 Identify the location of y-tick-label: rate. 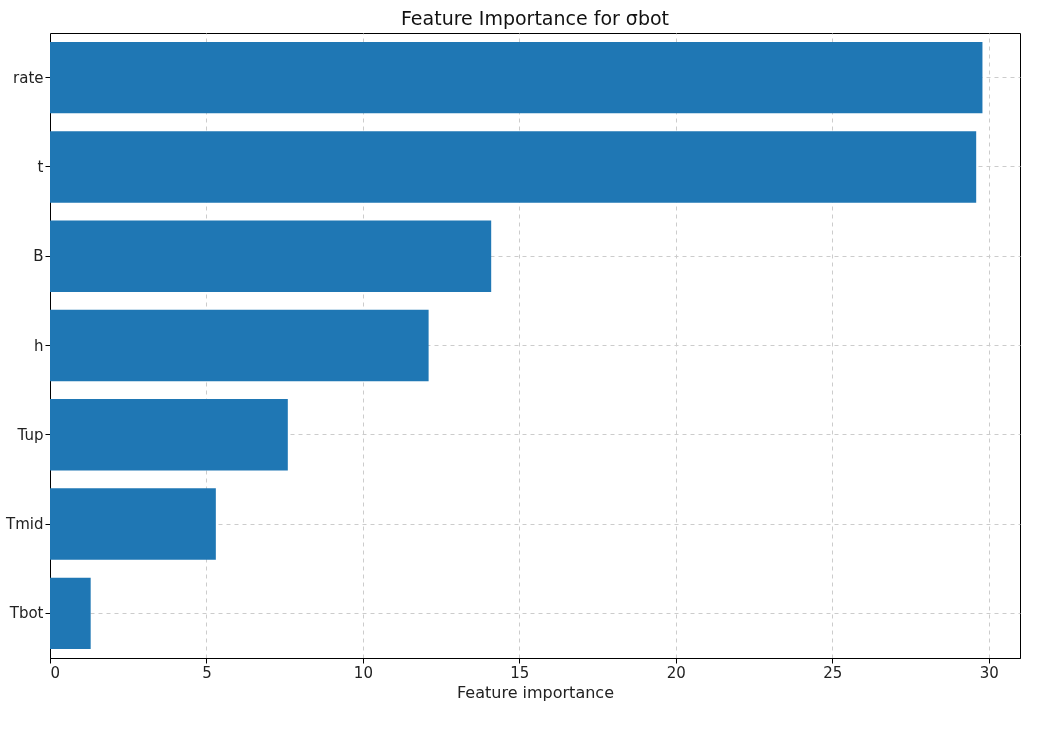
(28, 77).